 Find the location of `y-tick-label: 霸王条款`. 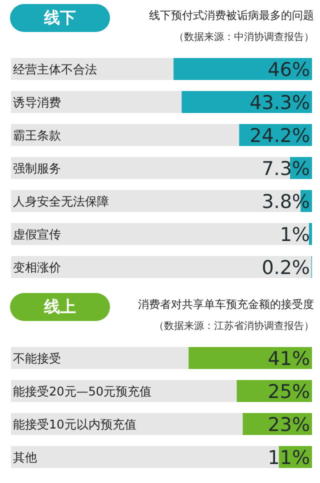

y-tick-label: 霸王条款 is located at coordinates (37, 135).